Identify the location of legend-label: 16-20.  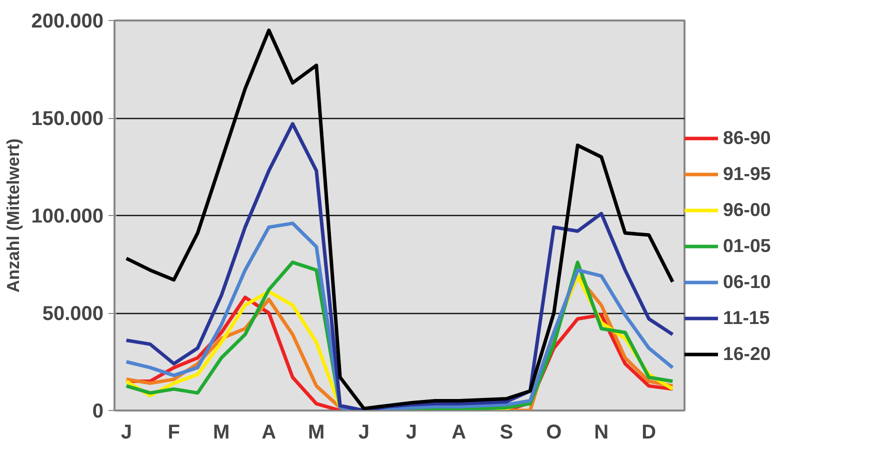
(747, 354).